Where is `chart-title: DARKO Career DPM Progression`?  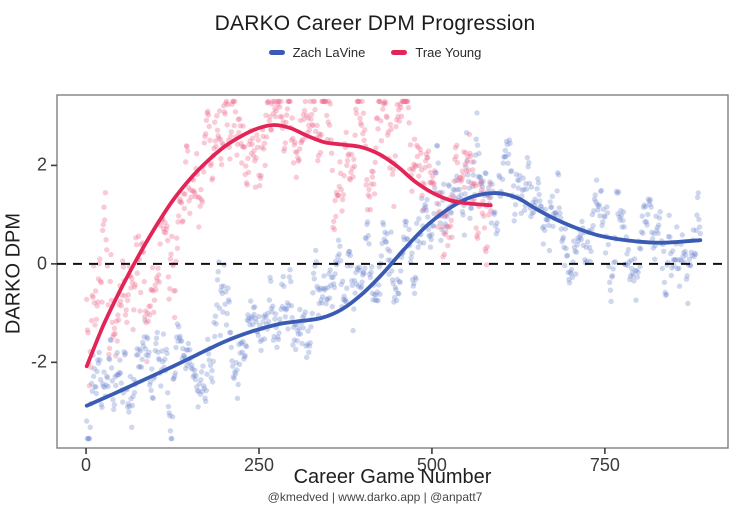 chart-title: DARKO Career DPM Progression is located at coordinates (375, 23).